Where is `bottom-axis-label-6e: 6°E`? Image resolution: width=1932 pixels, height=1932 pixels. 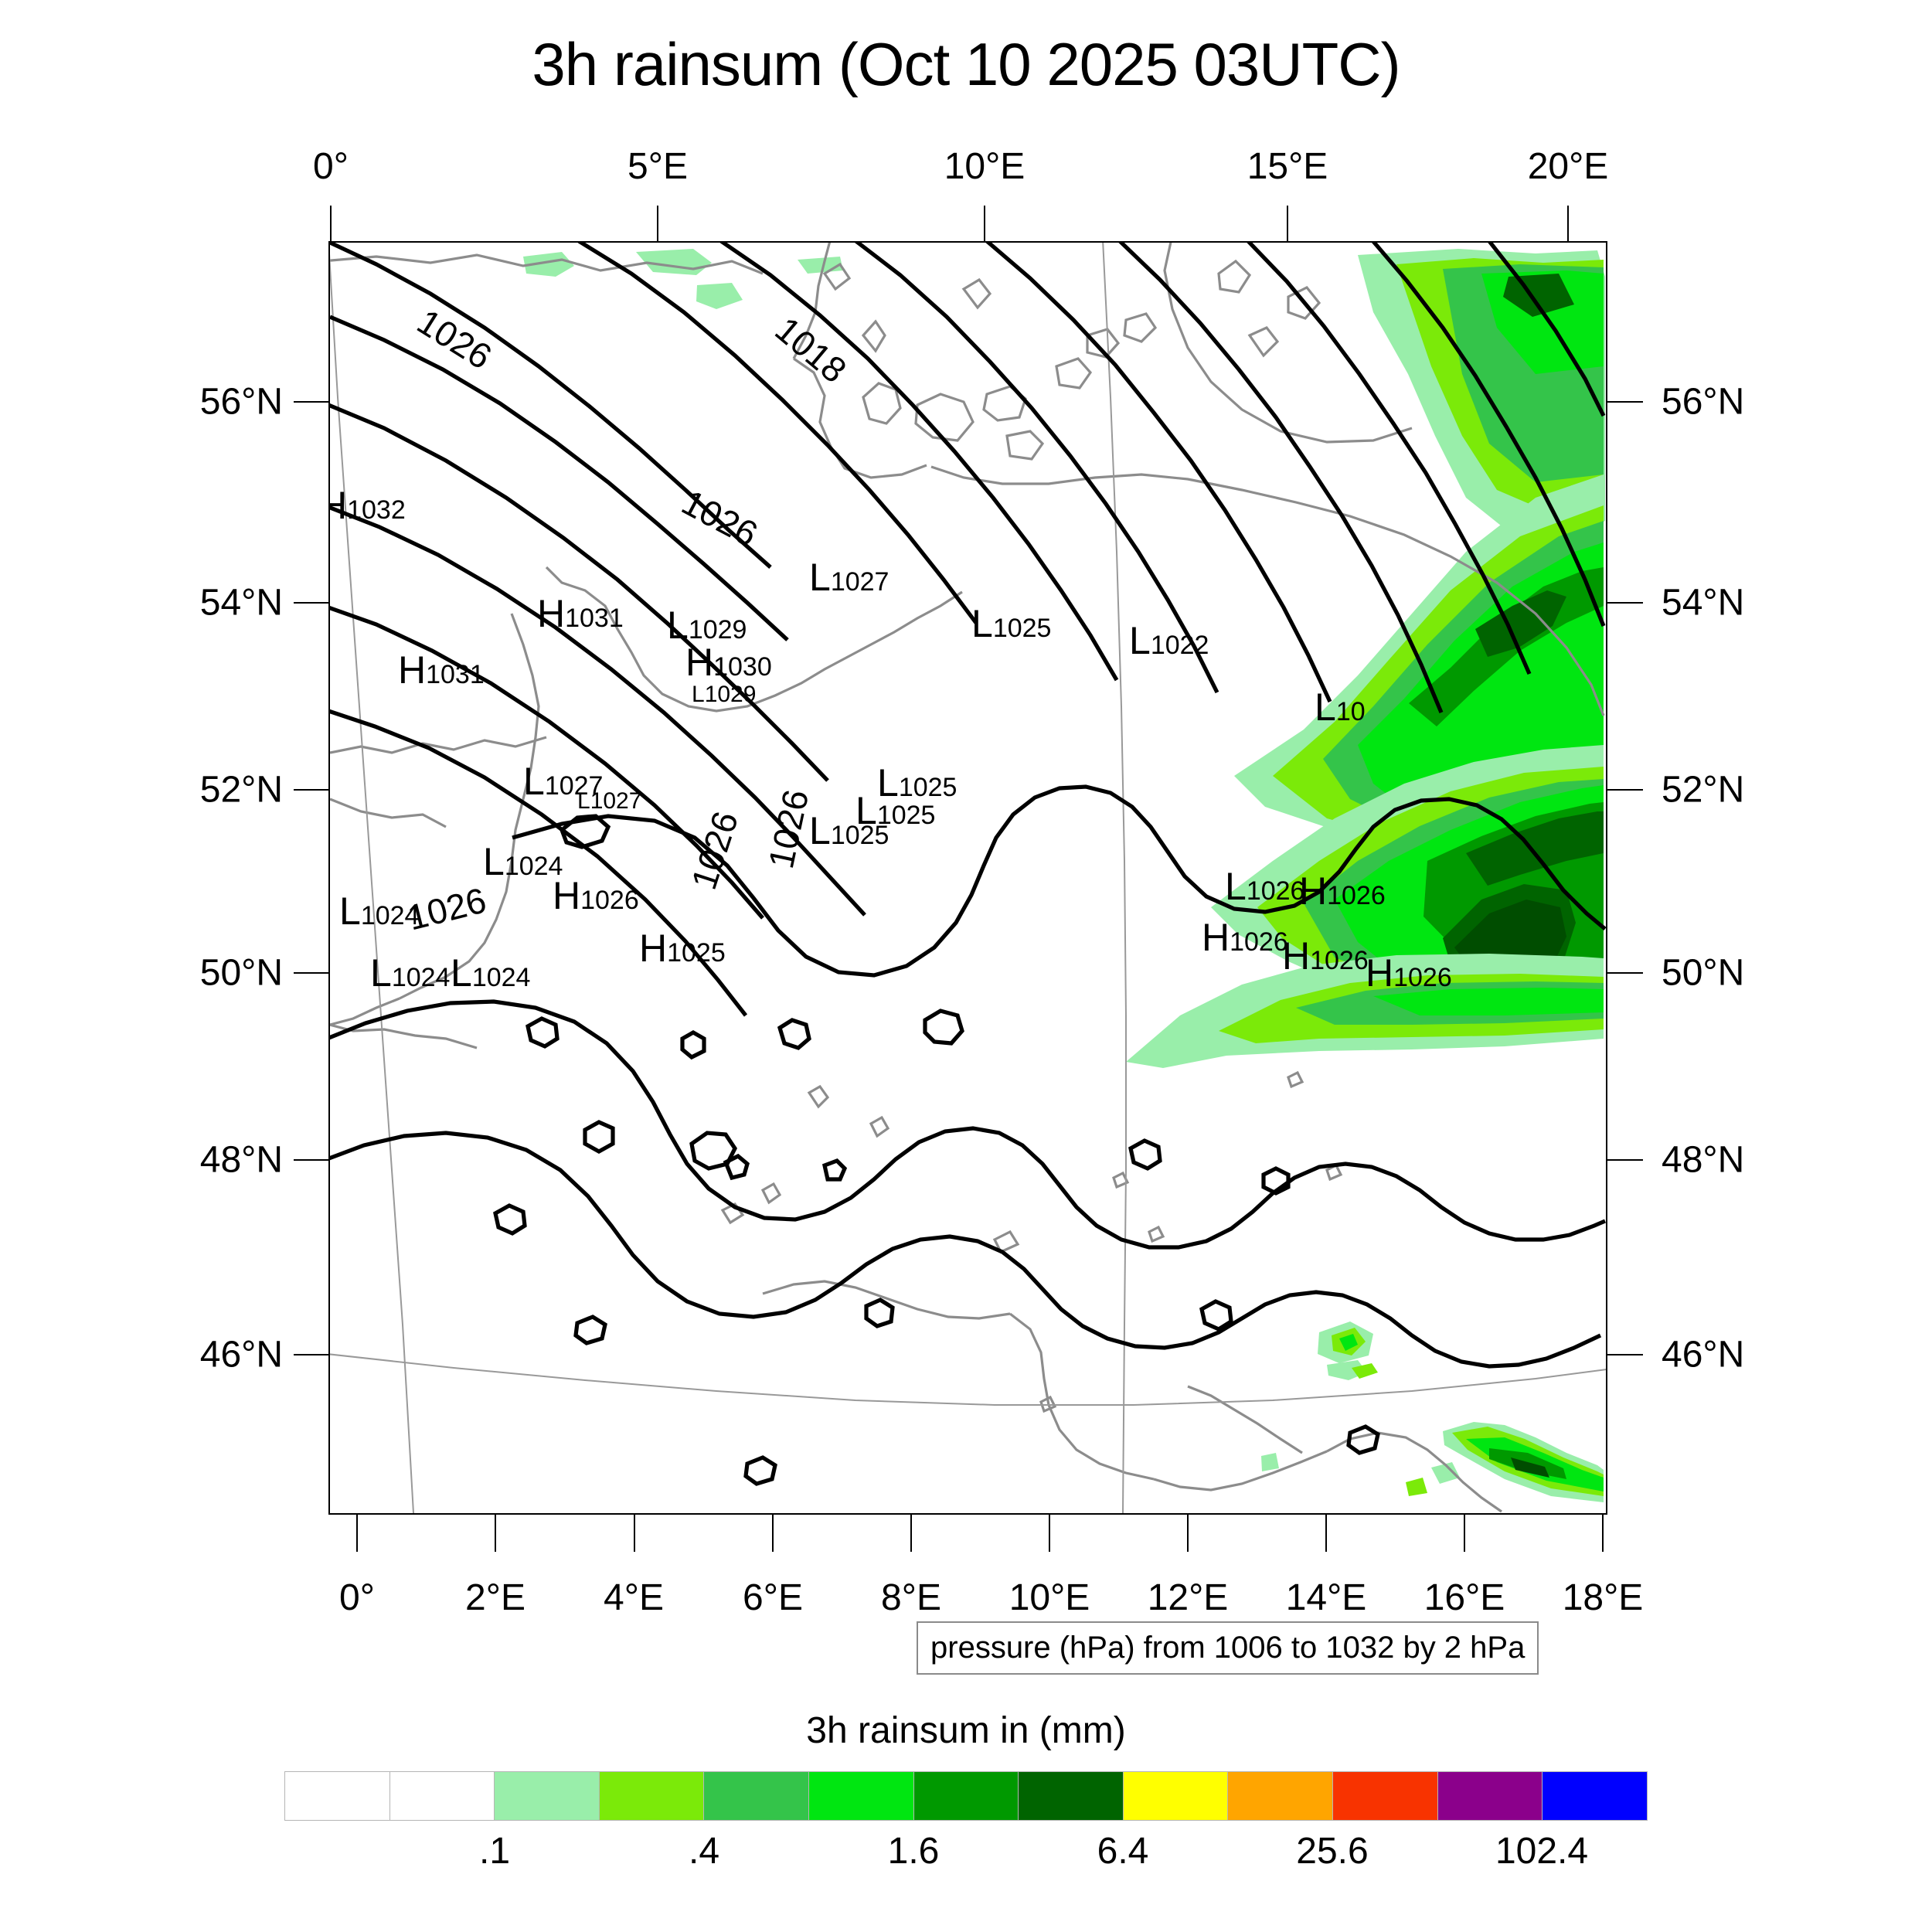
bottom-axis-label-6e: 6°E is located at coordinates (773, 1598).